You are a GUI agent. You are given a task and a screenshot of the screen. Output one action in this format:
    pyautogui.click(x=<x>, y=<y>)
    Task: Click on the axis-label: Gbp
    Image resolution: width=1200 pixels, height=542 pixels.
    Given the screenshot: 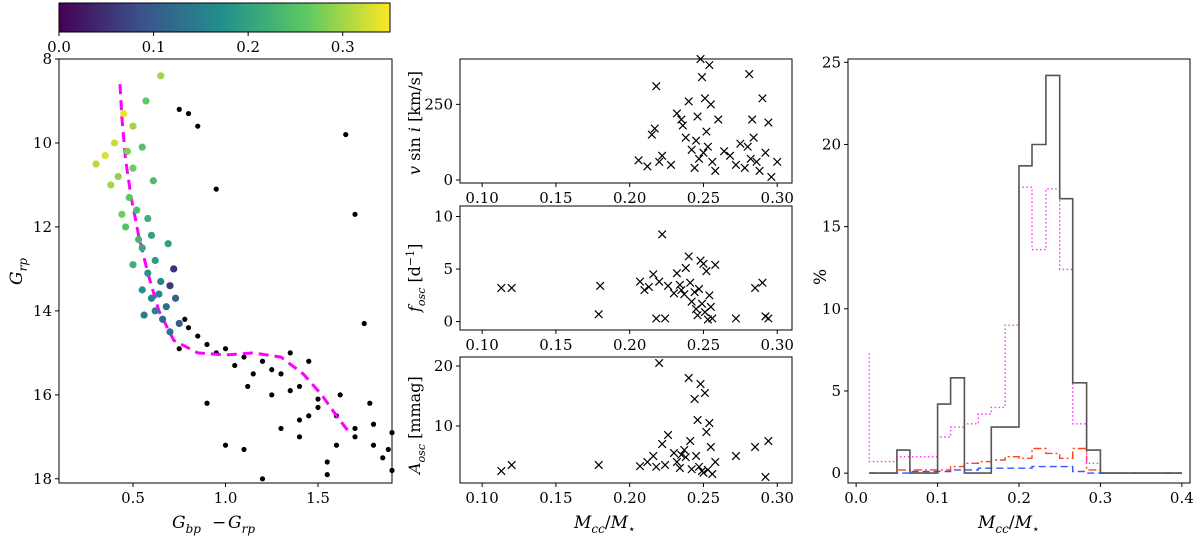 What is the action you would take?
    pyautogui.click(x=186, y=524)
    